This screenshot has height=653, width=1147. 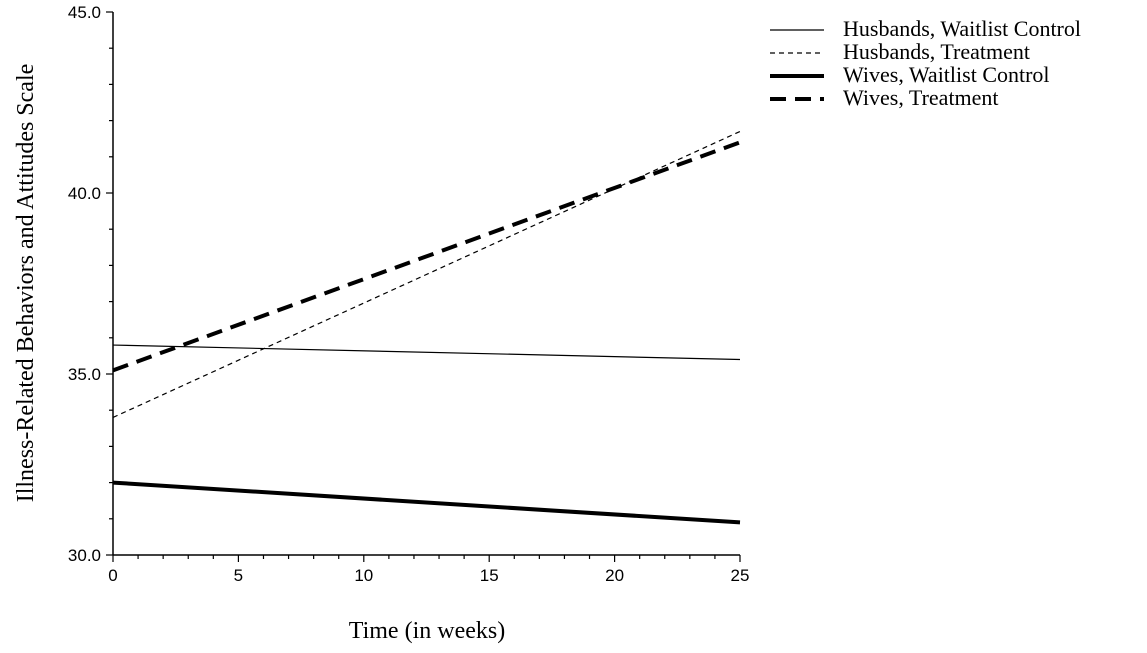 What do you see at coordinates (112, 575) in the screenshot?
I see `x-tick-label: 0` at bounding box center [112, 575].